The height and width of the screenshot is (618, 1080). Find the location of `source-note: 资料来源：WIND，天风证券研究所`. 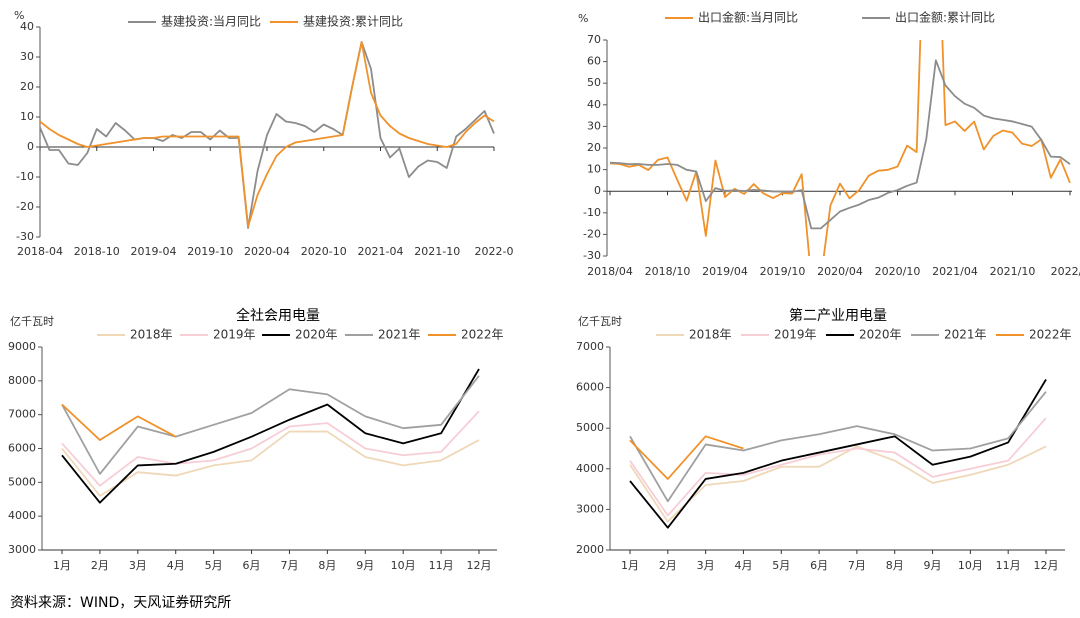

source-note: 资料来源：WIND，天风证券研究所 is located at coordinates (120, 603).